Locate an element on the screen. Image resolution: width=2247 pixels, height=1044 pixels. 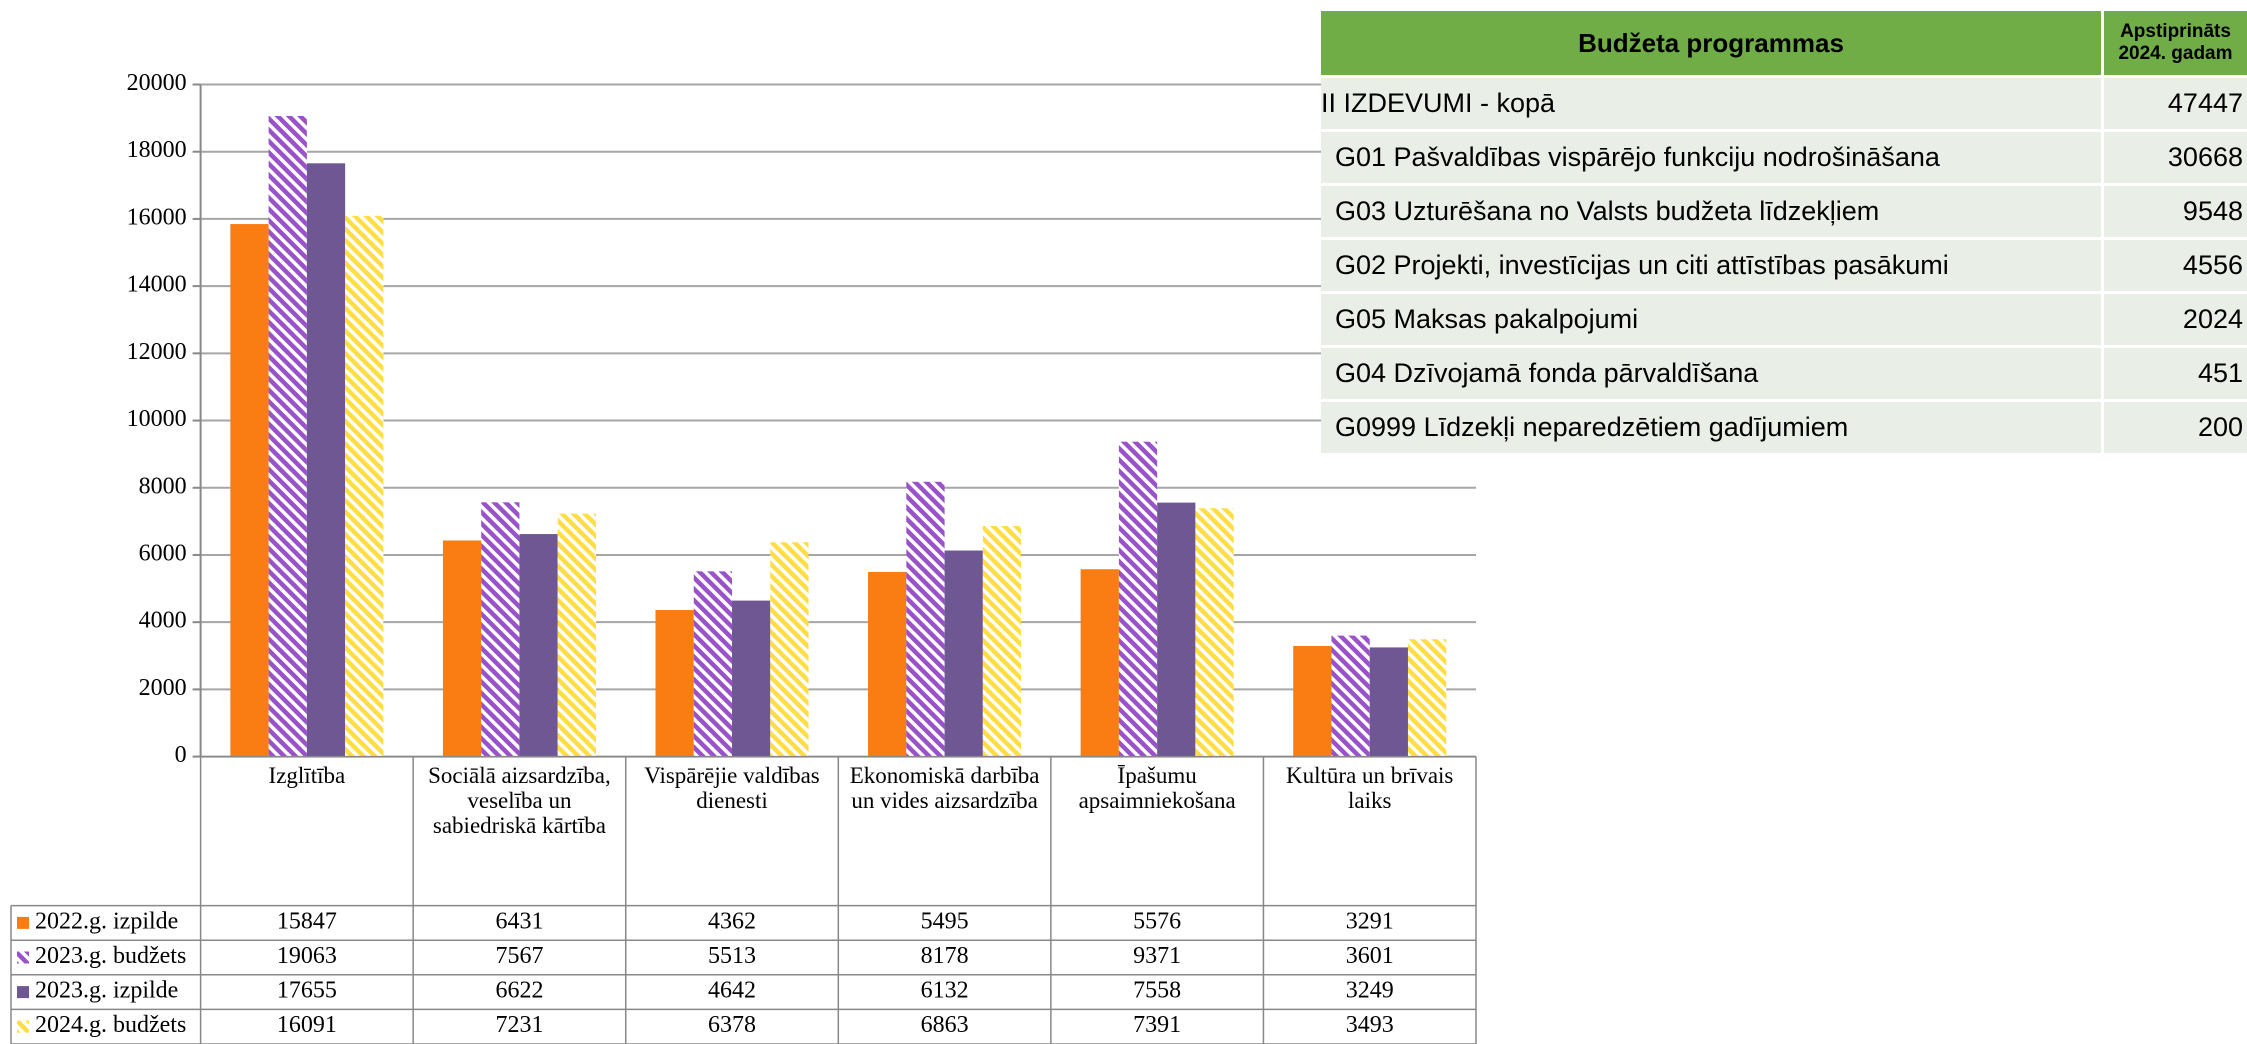
table-row: G05 Maksas pakalpojumi 2024 is located at coordinates (1784, 319).